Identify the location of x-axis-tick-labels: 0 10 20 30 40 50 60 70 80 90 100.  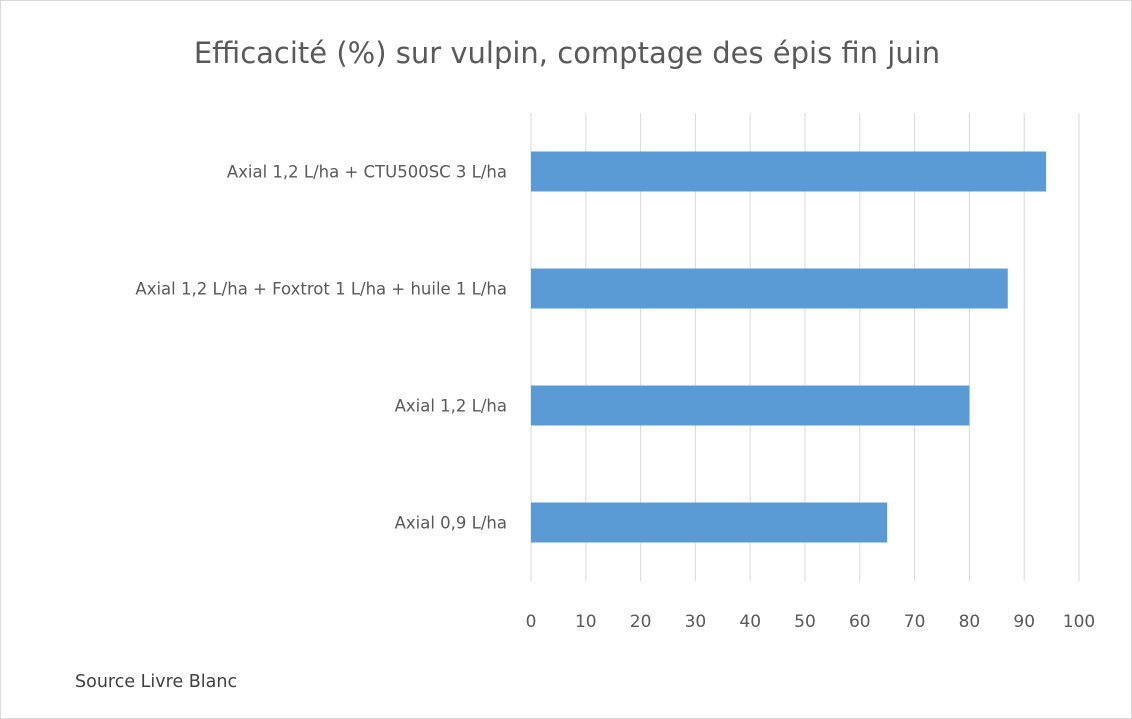
(811, 622).